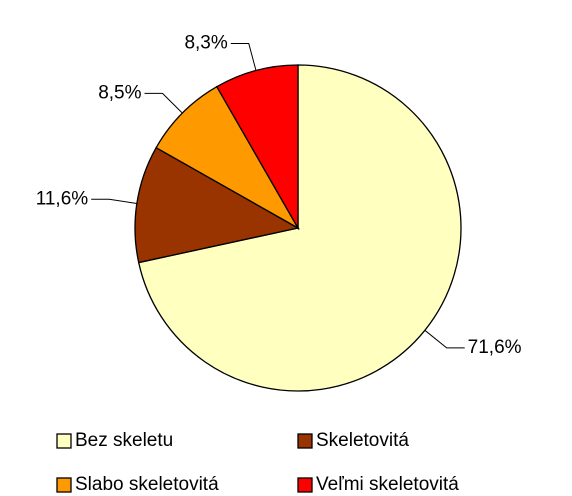  Describe the element at coordinates (387, 484) in the screenshot. I see `legend-label: Veľmi skeletovitá` at that location.